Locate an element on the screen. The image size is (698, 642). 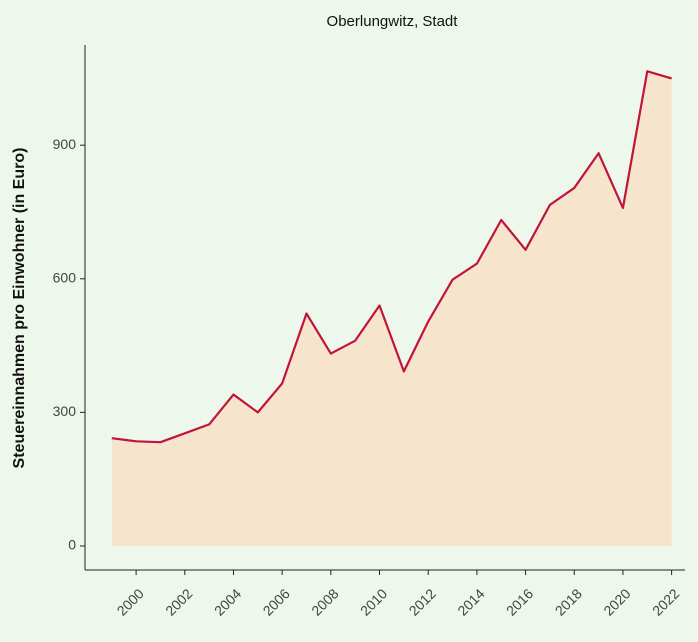
y-tick-label: 300 is located at coordinates (65, 411).